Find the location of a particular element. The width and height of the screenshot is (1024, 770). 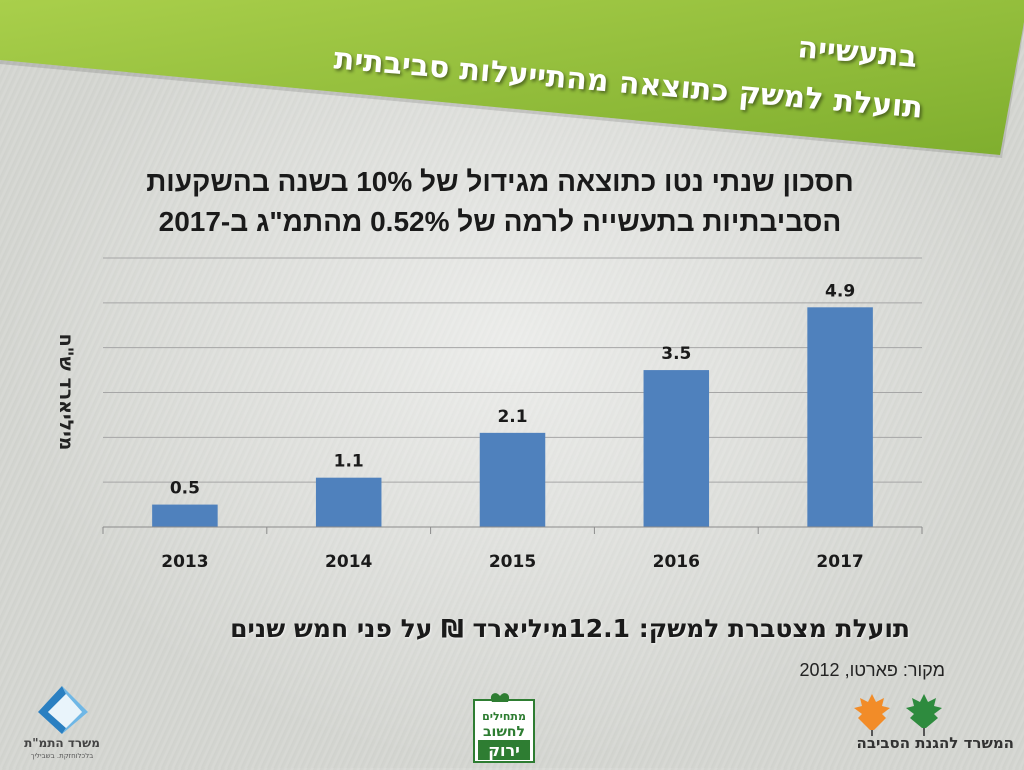

bar-2017 is located at coordinates (840, 417).